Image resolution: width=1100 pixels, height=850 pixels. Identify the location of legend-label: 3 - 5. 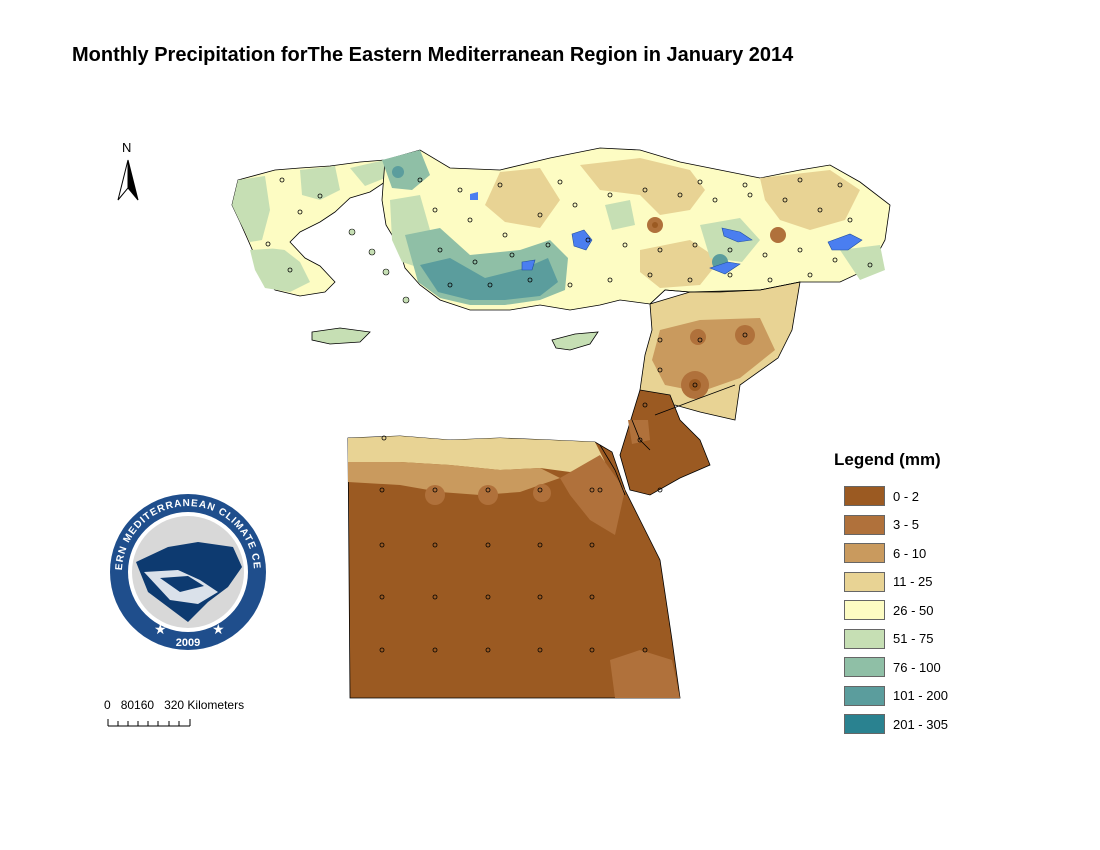
(906, 525).